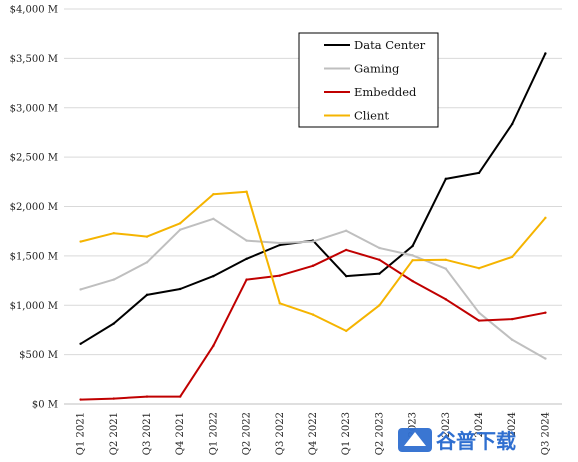 Image resolution: width=578 pixels, height=462 pixels. I want to click on x-tick-label: Q4 2021, so click(180, 433).